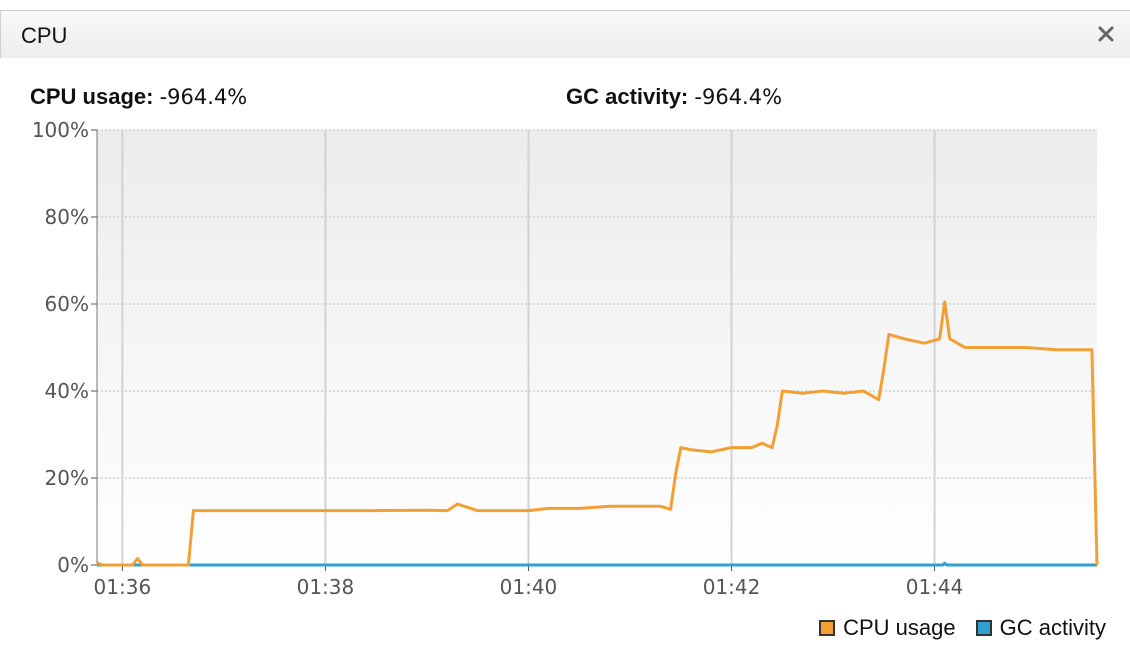  What do you see at coordinates (123, 587) in the screenshot?
I see `x-tick-label: 01:36` at bounding box center [123, 587].